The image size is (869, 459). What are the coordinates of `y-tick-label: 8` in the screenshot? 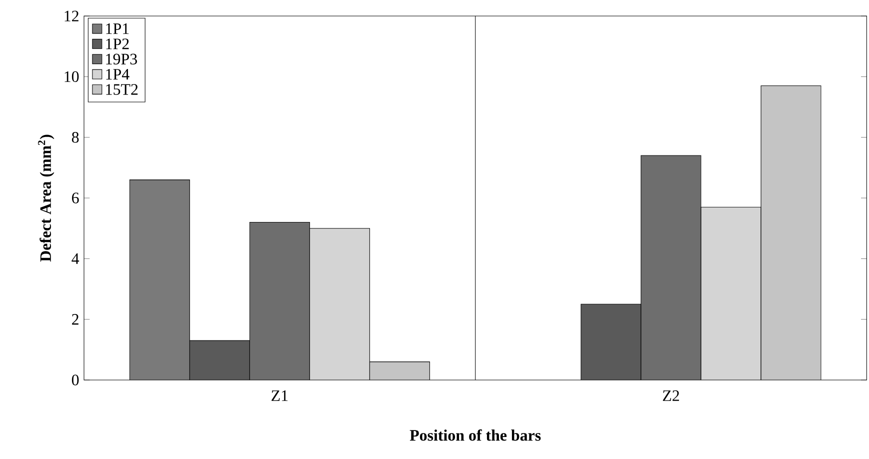 It's located at (75, 137).